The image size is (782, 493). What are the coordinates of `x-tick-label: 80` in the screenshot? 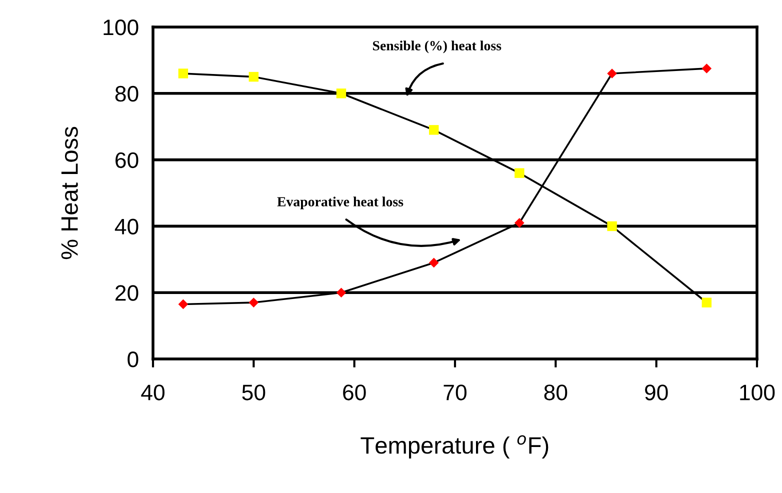 It's located at (556, 392).